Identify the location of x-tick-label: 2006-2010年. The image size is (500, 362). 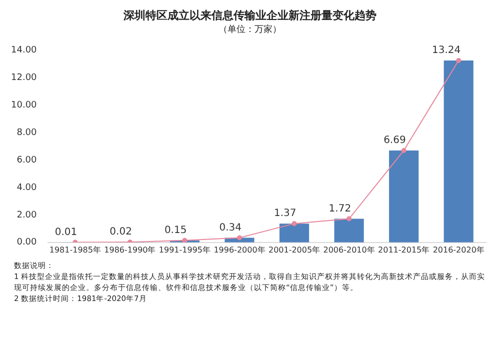
(349, 249).